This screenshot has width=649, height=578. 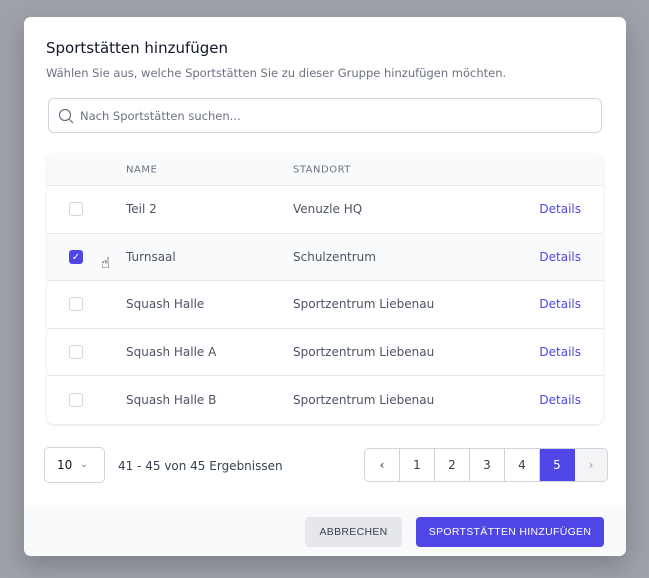 I want to click on per-page-value: 10, so click(x=65, y=465).